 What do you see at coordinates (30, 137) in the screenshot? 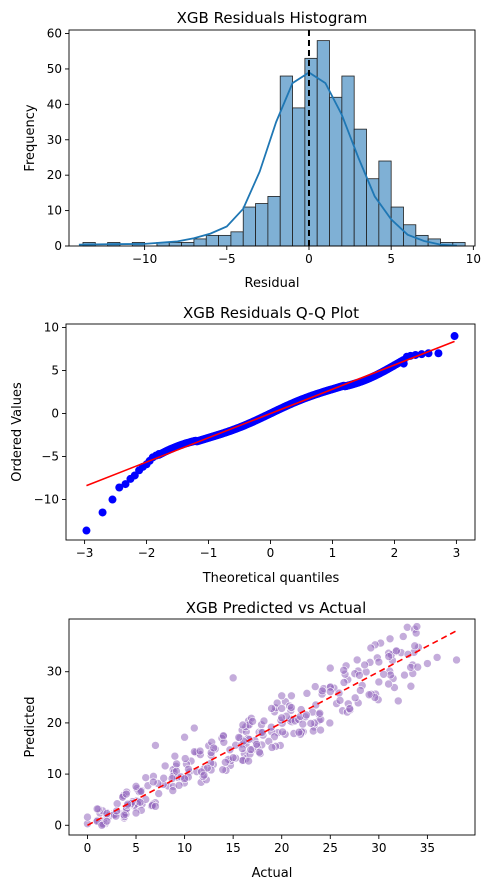
I see `histogram-y-label: Frequency` at bounding box center [30, 137].